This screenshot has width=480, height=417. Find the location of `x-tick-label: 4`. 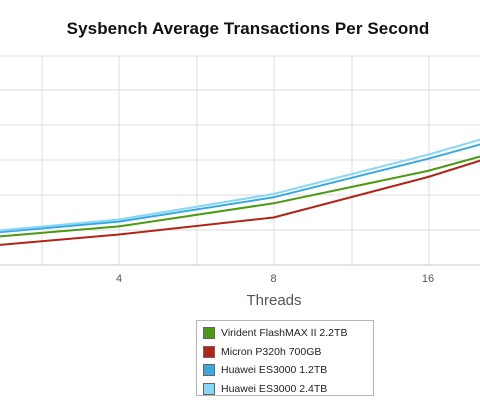

x-tick-label: 4 is located at coordinates (119, 279).